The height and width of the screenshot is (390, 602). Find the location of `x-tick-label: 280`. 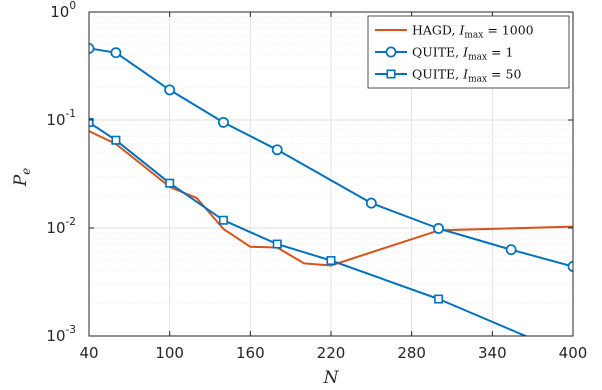

x-tick-label: 280 is located at coordinates (411, 353).